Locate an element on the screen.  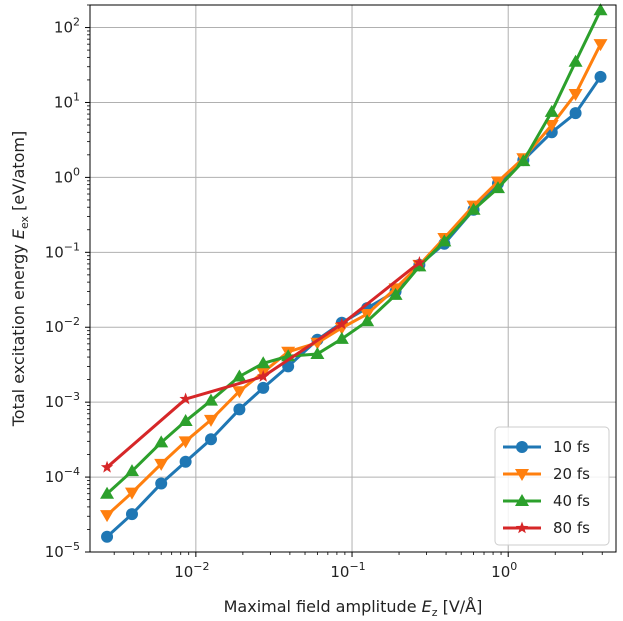
legend-label: 20 fs is located at coordinates (571, 474).